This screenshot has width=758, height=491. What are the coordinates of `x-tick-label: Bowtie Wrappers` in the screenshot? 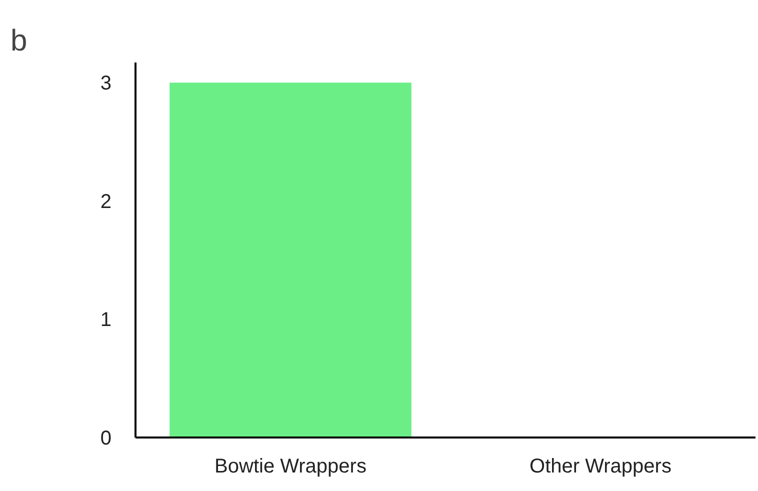 It's located at (290, 467).